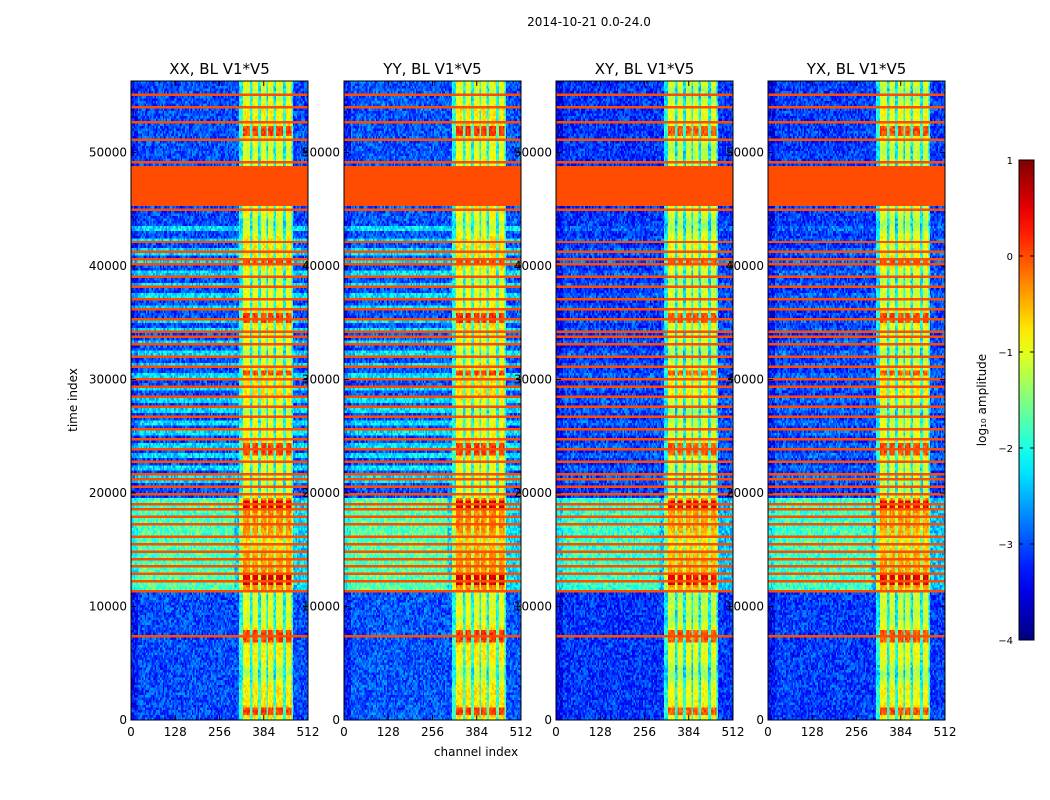  What do you see at coordinates (589, 22) in the screenshot?
I see `figure-suptitle: 2014-10-21 0.0-24.0` at bounding box center [589, 22].